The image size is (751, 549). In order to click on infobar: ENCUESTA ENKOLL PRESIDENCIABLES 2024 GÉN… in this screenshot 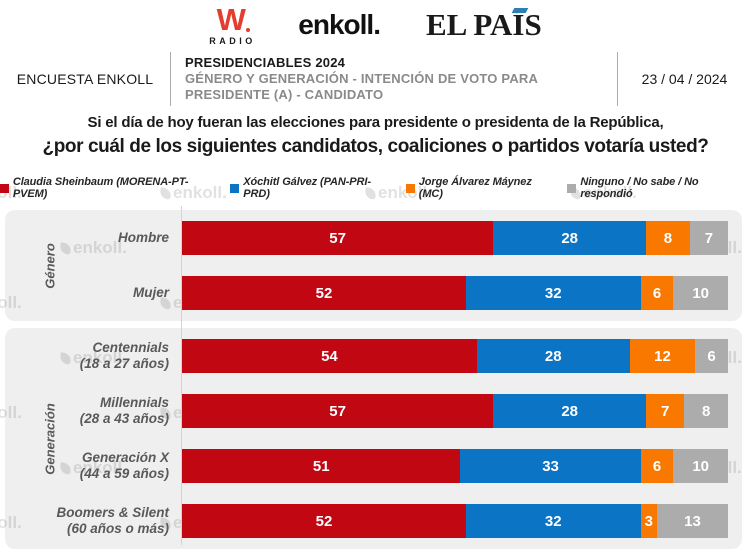, I will do `click(375, 79)`.